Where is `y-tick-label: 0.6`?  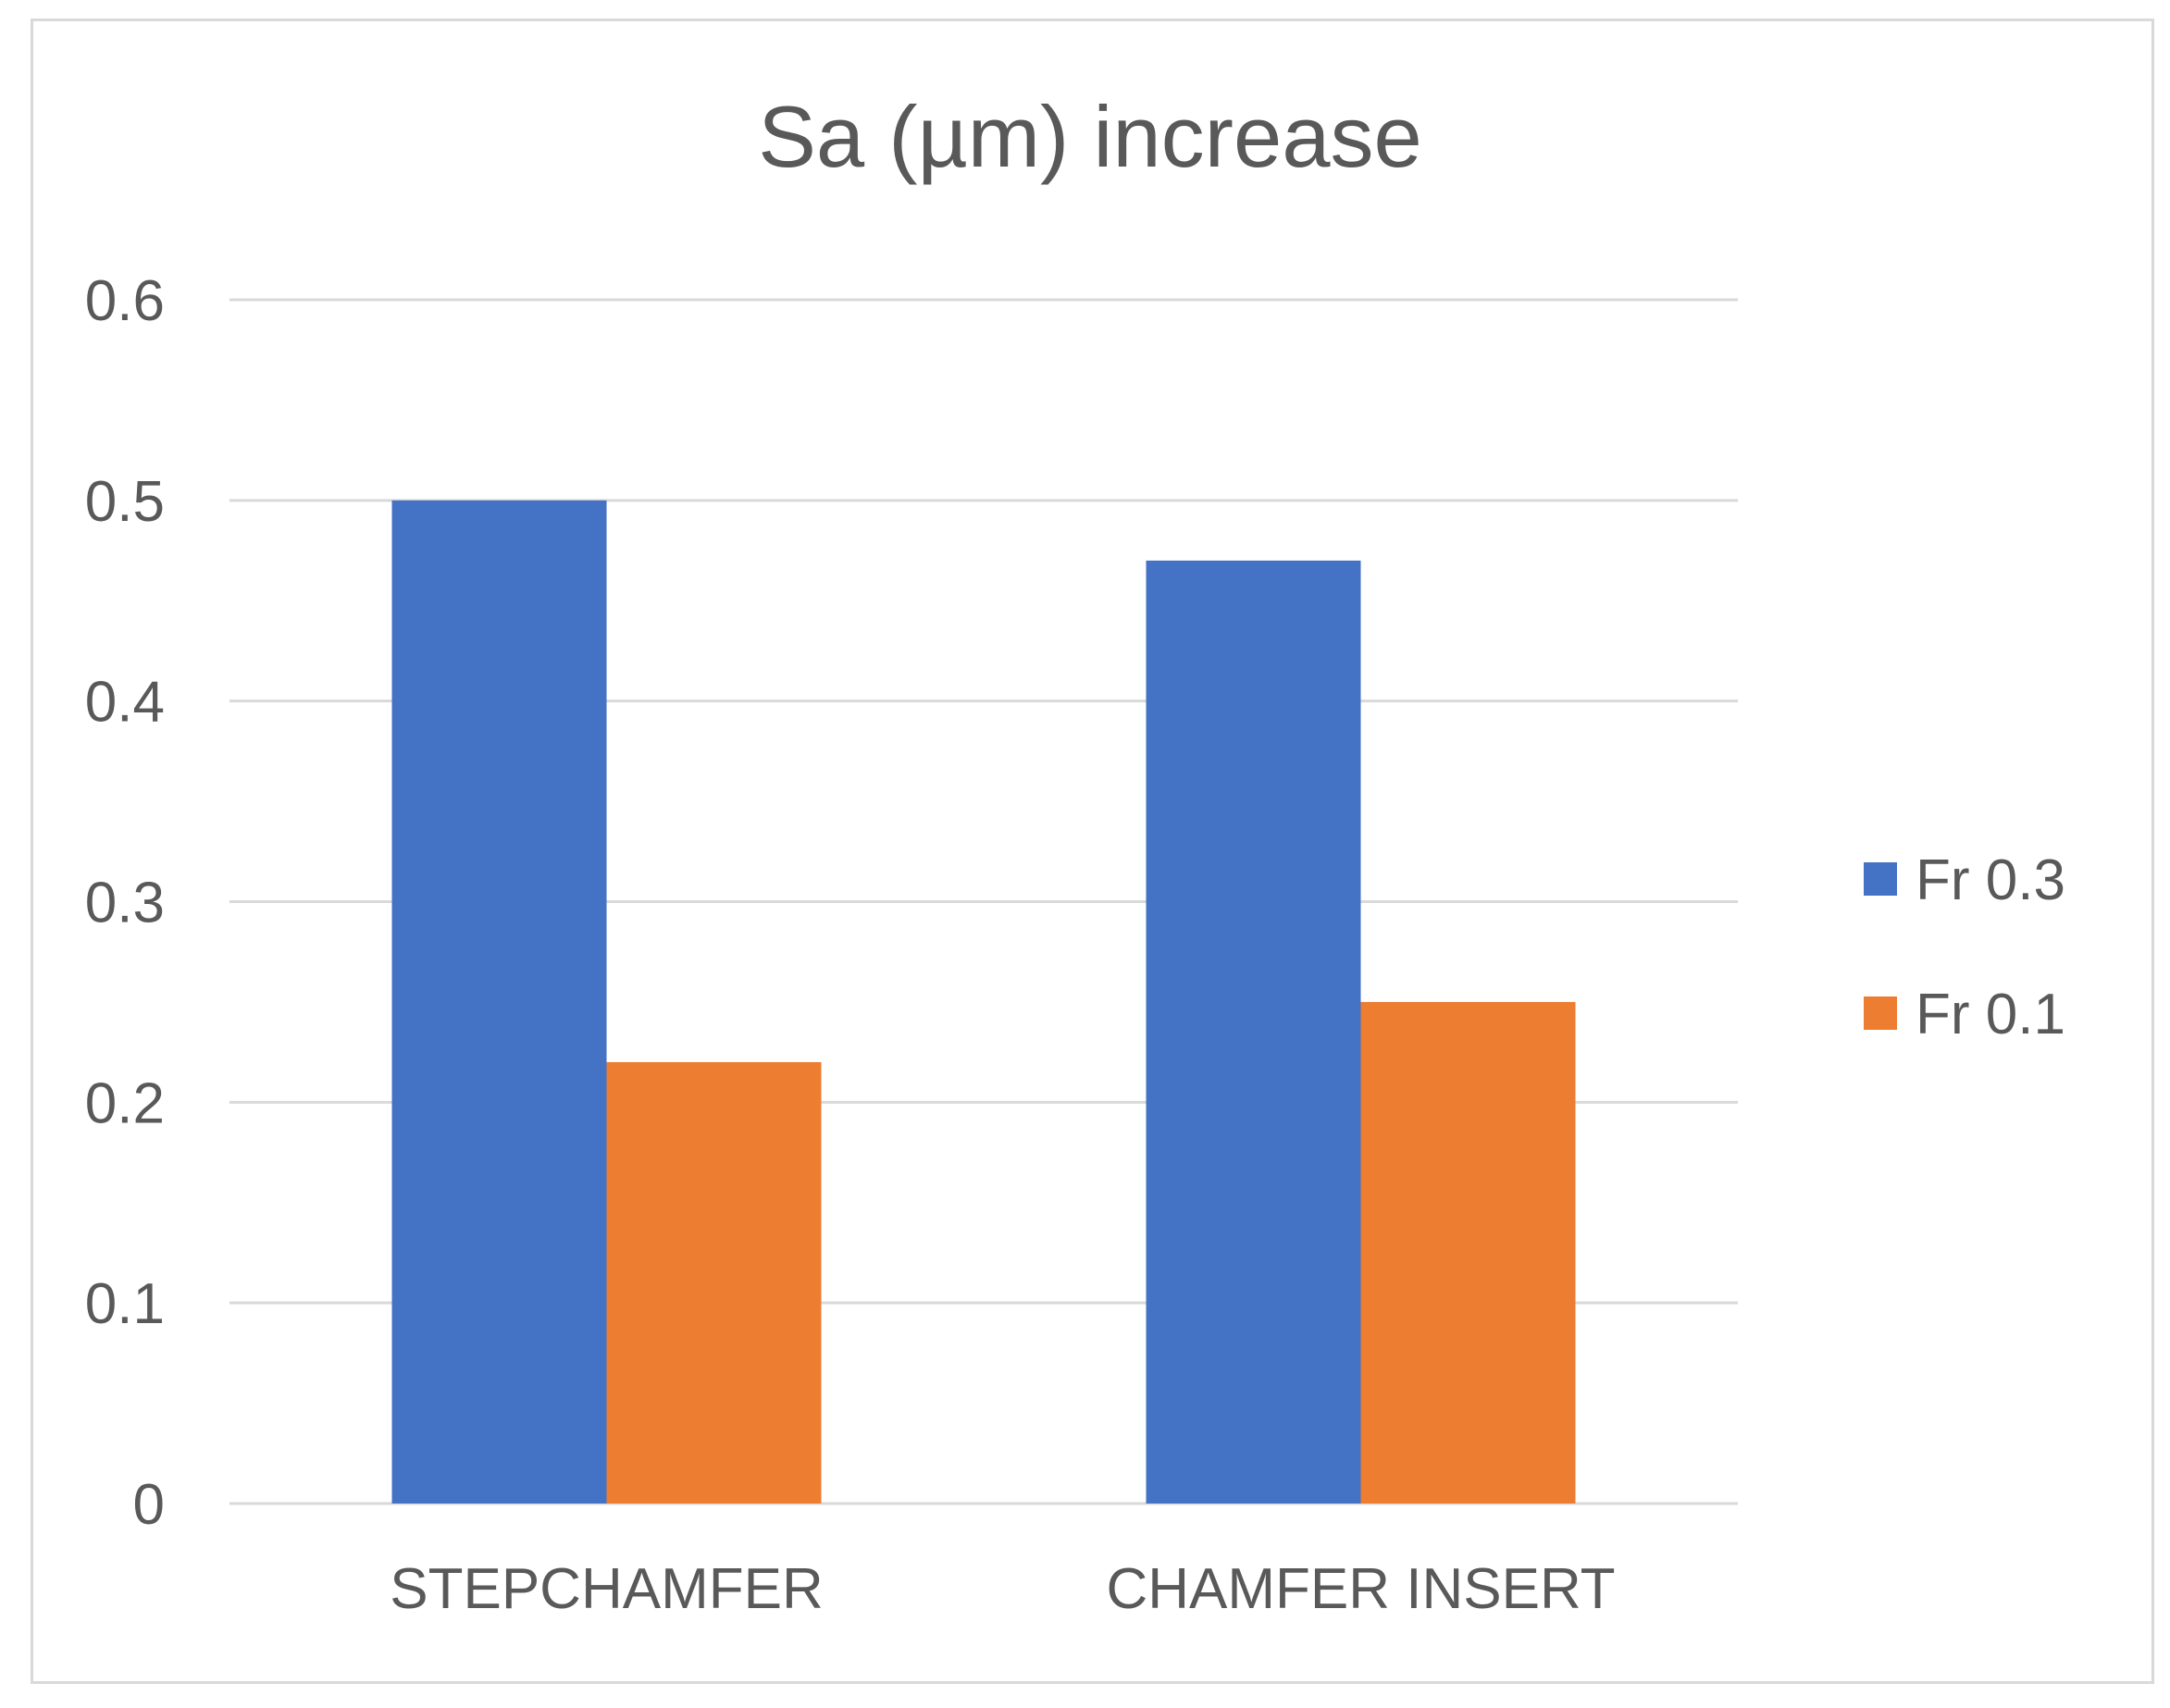
y-tick-label: 0.6 is located at coordinates (125, 301).